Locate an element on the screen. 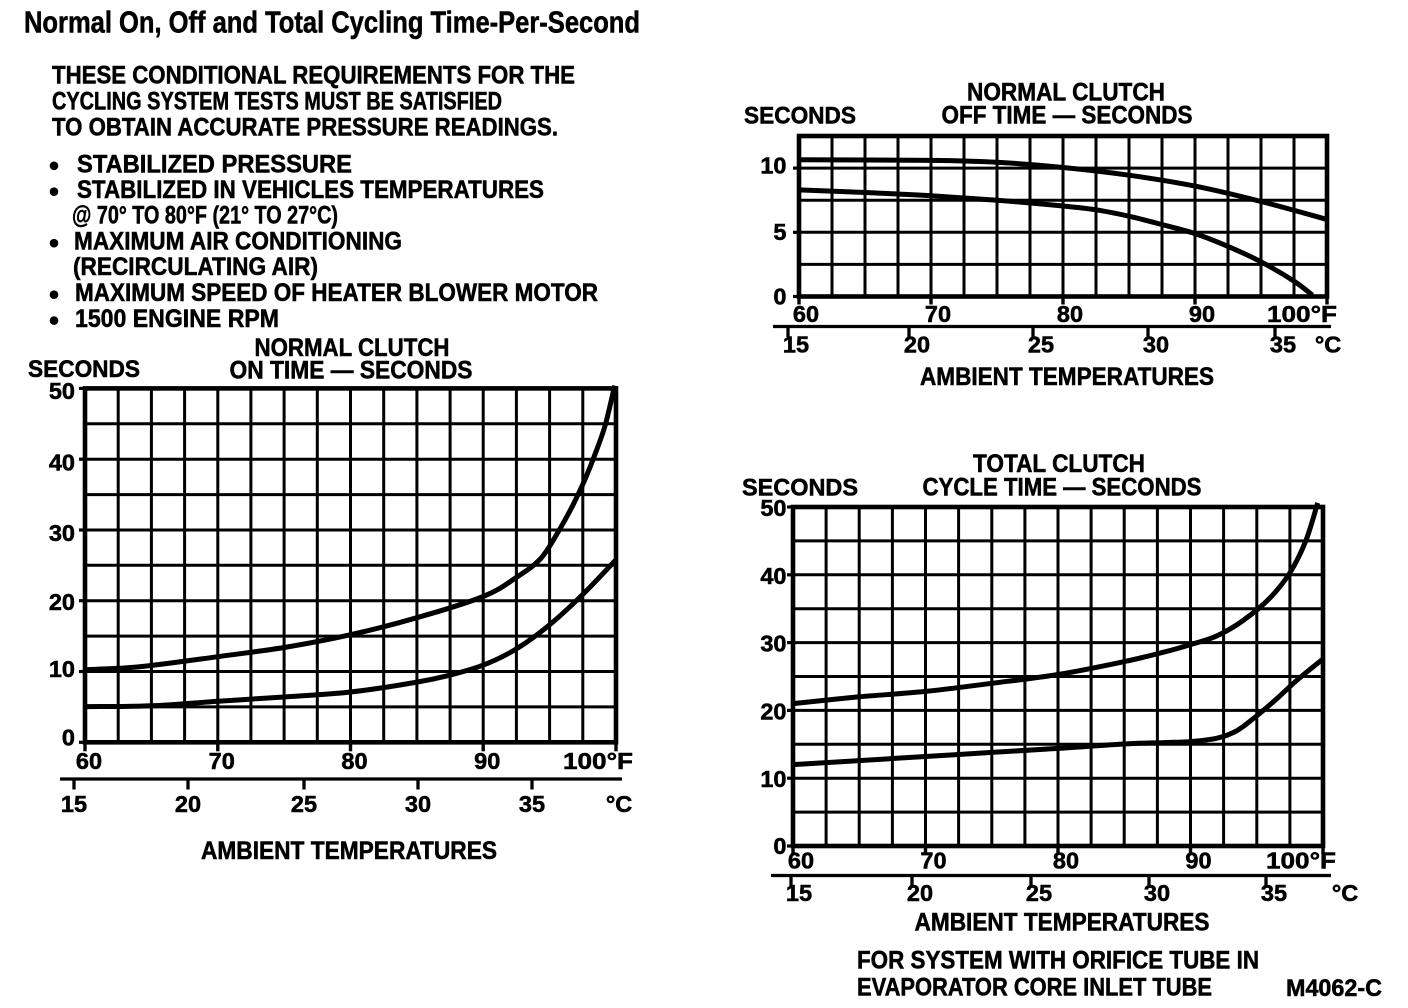 The image size is (1408, 1008). svg-text: 5 is located at coordinates (779, 232).